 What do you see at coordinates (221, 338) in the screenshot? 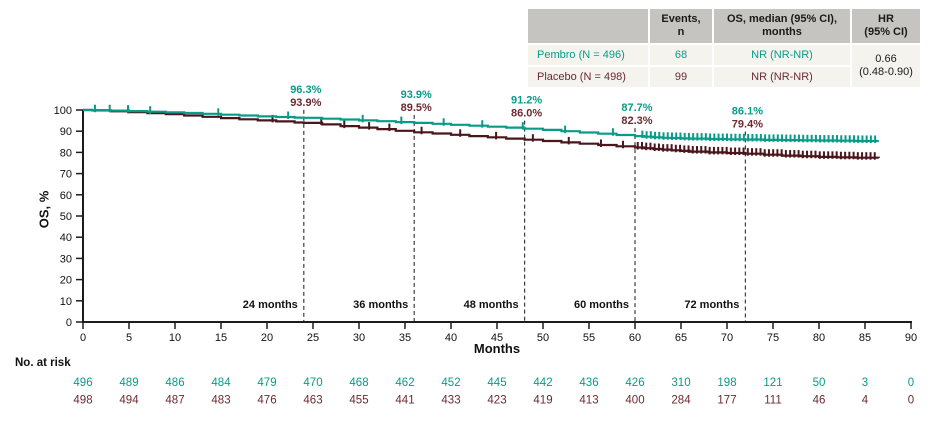
I see `x-tick-label: 15` at bounding box center [221, 338].